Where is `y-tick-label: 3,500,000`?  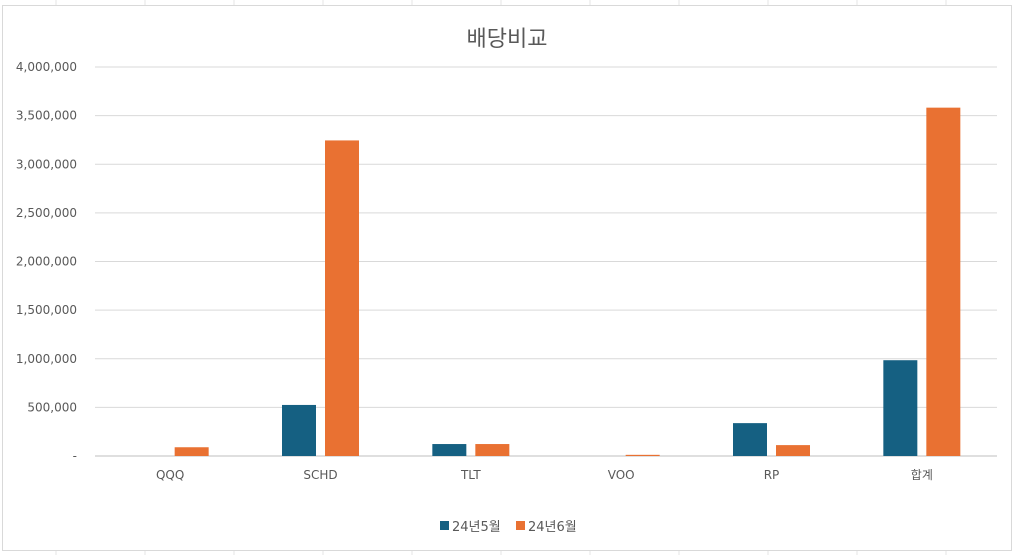 y-tick-label: 3,500,000 is located at coordinates (46, 116).